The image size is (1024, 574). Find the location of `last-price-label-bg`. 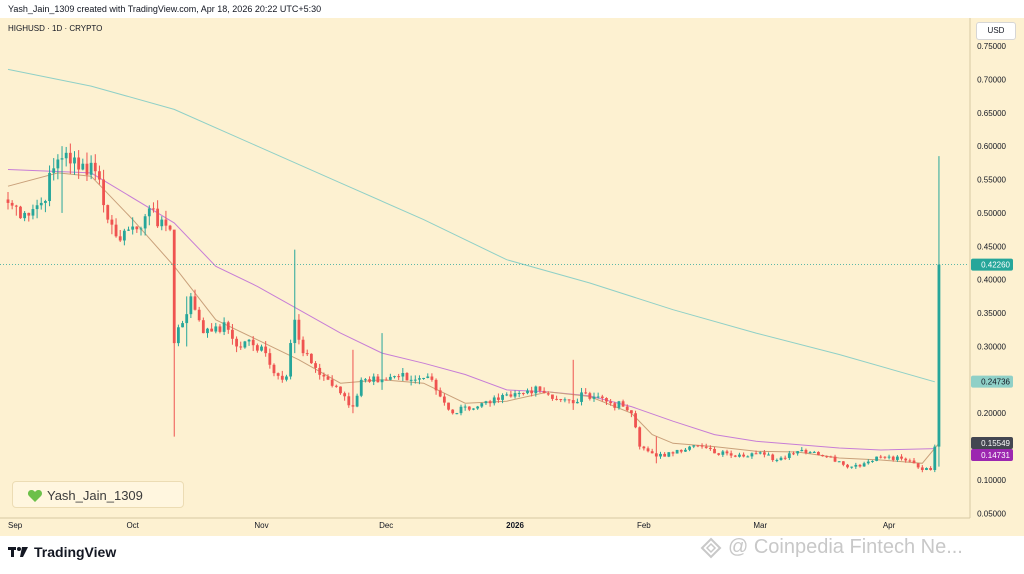

last-price-label-bg is located at coordinates (992, 264).